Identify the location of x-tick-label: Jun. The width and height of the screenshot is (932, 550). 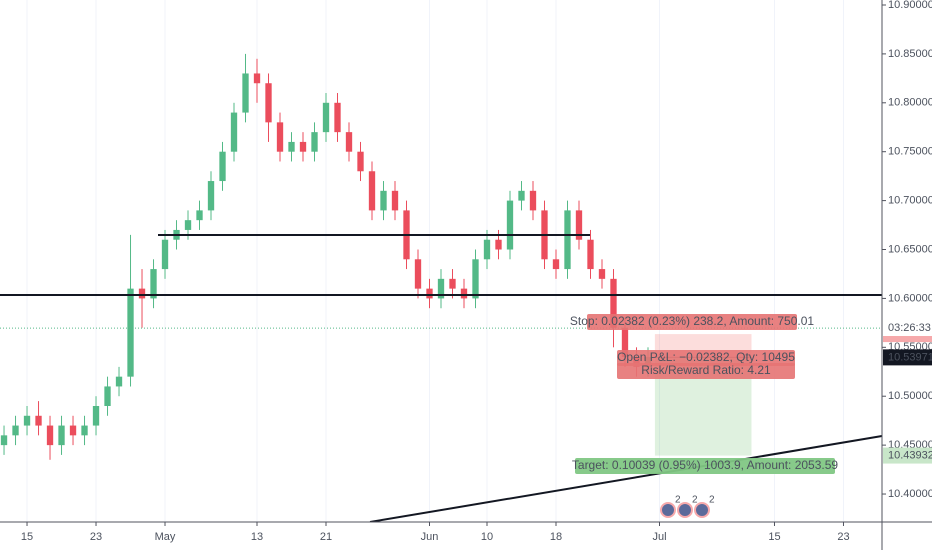
(430, 537).